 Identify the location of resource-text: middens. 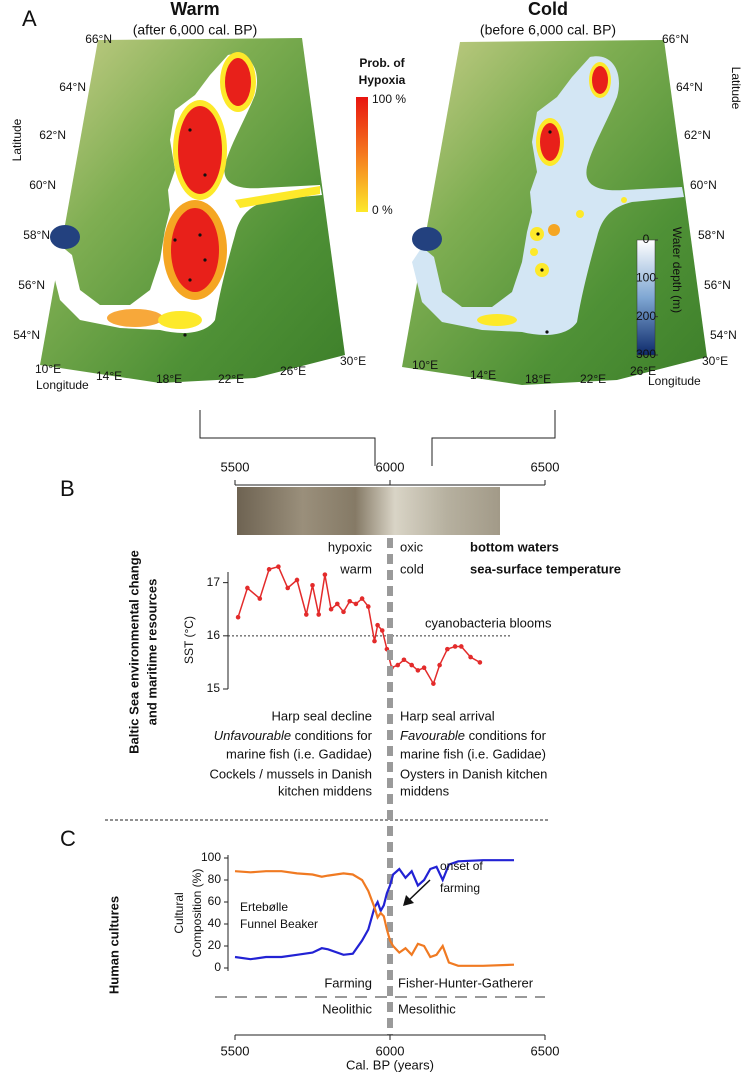
(425, 790).